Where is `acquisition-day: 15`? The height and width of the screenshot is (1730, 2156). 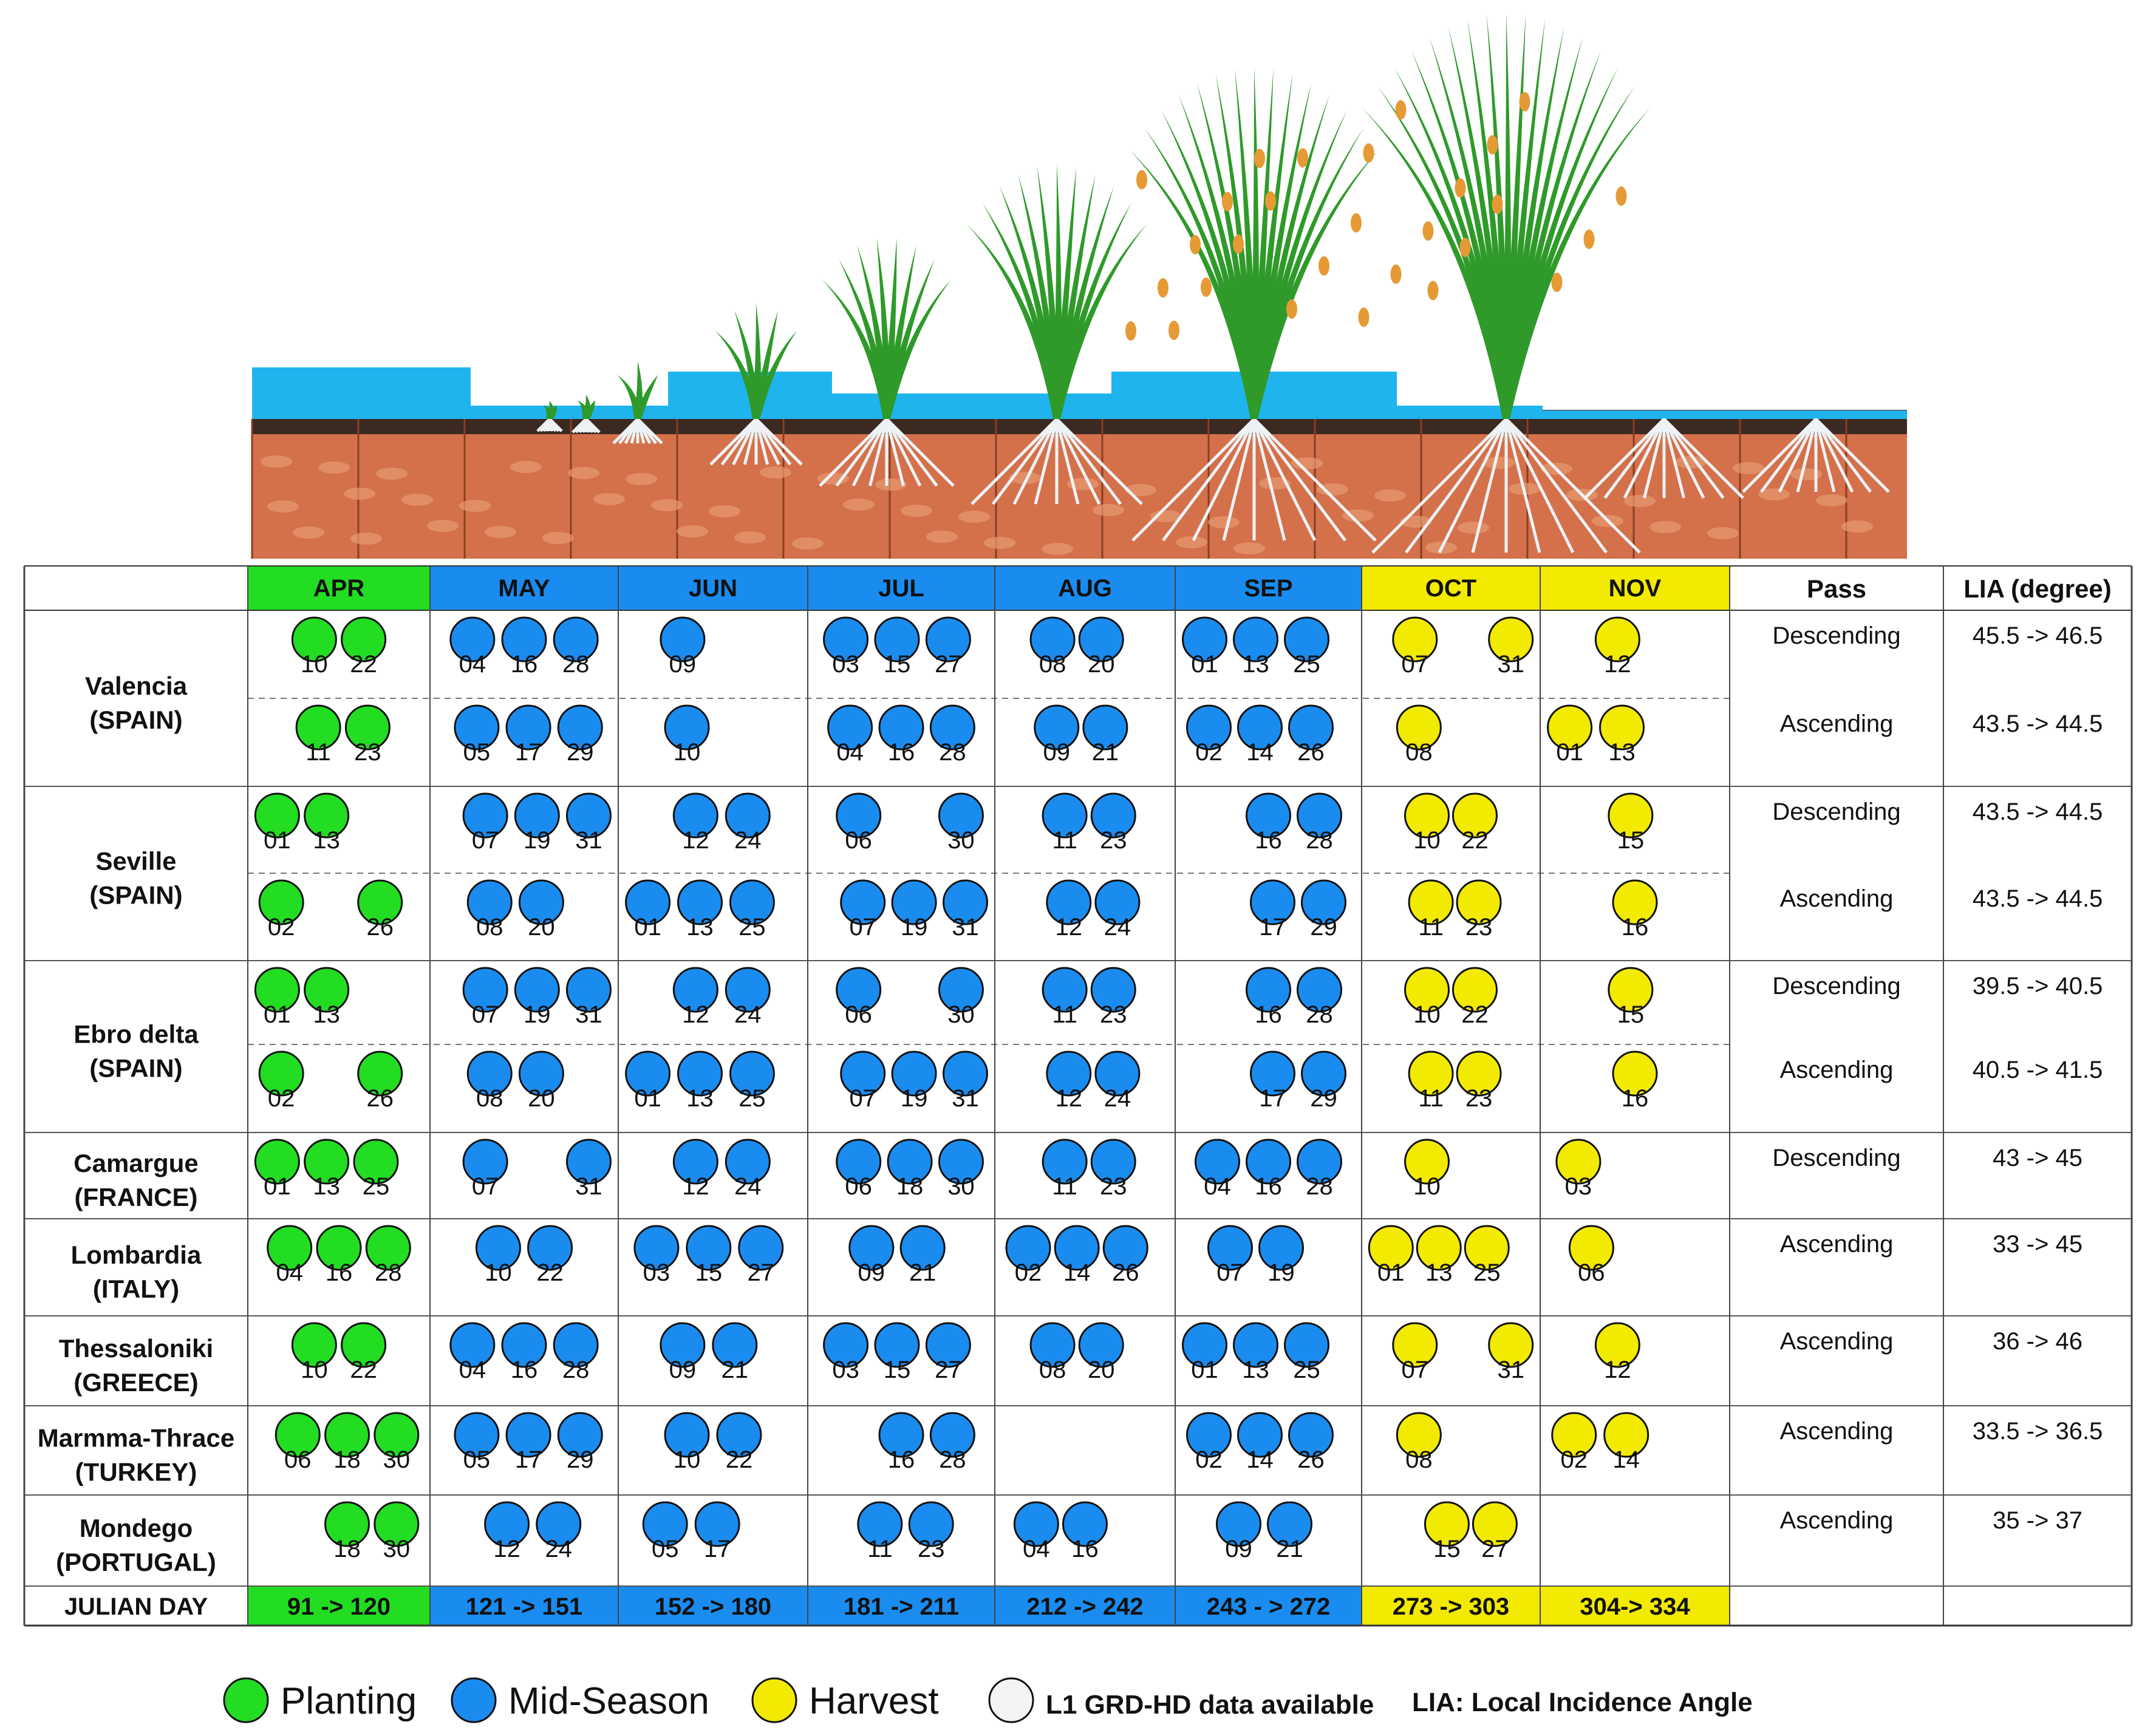
acquisition-day: 15 is located at coordinates (897, 1370).